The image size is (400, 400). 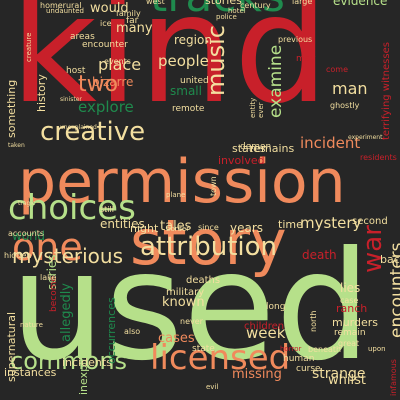 I want to click on word-permission: permission, so click(x=182, y=182).